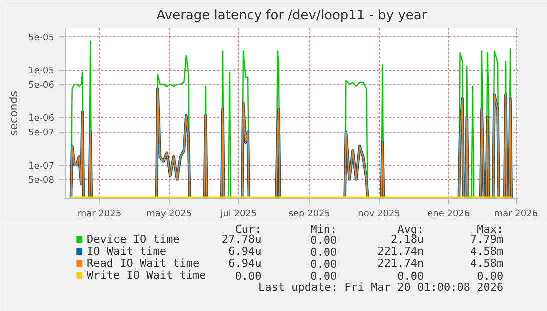 This screenshot has height=311, width=547. What do you see at coordinates (14, 113) in the screenshot?
I see `y-axis-title: seconds` at bounding box center [14, 113].